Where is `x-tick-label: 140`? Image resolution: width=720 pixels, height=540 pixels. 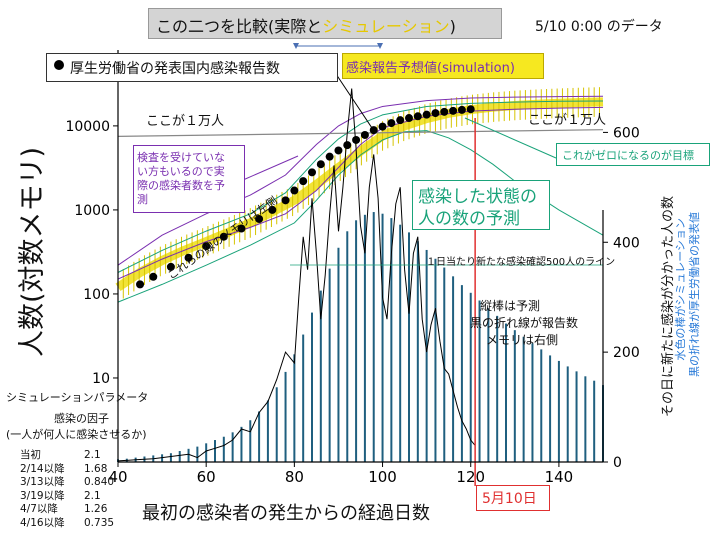
x-tick-label: 140 is located at coordinates (559, 477).